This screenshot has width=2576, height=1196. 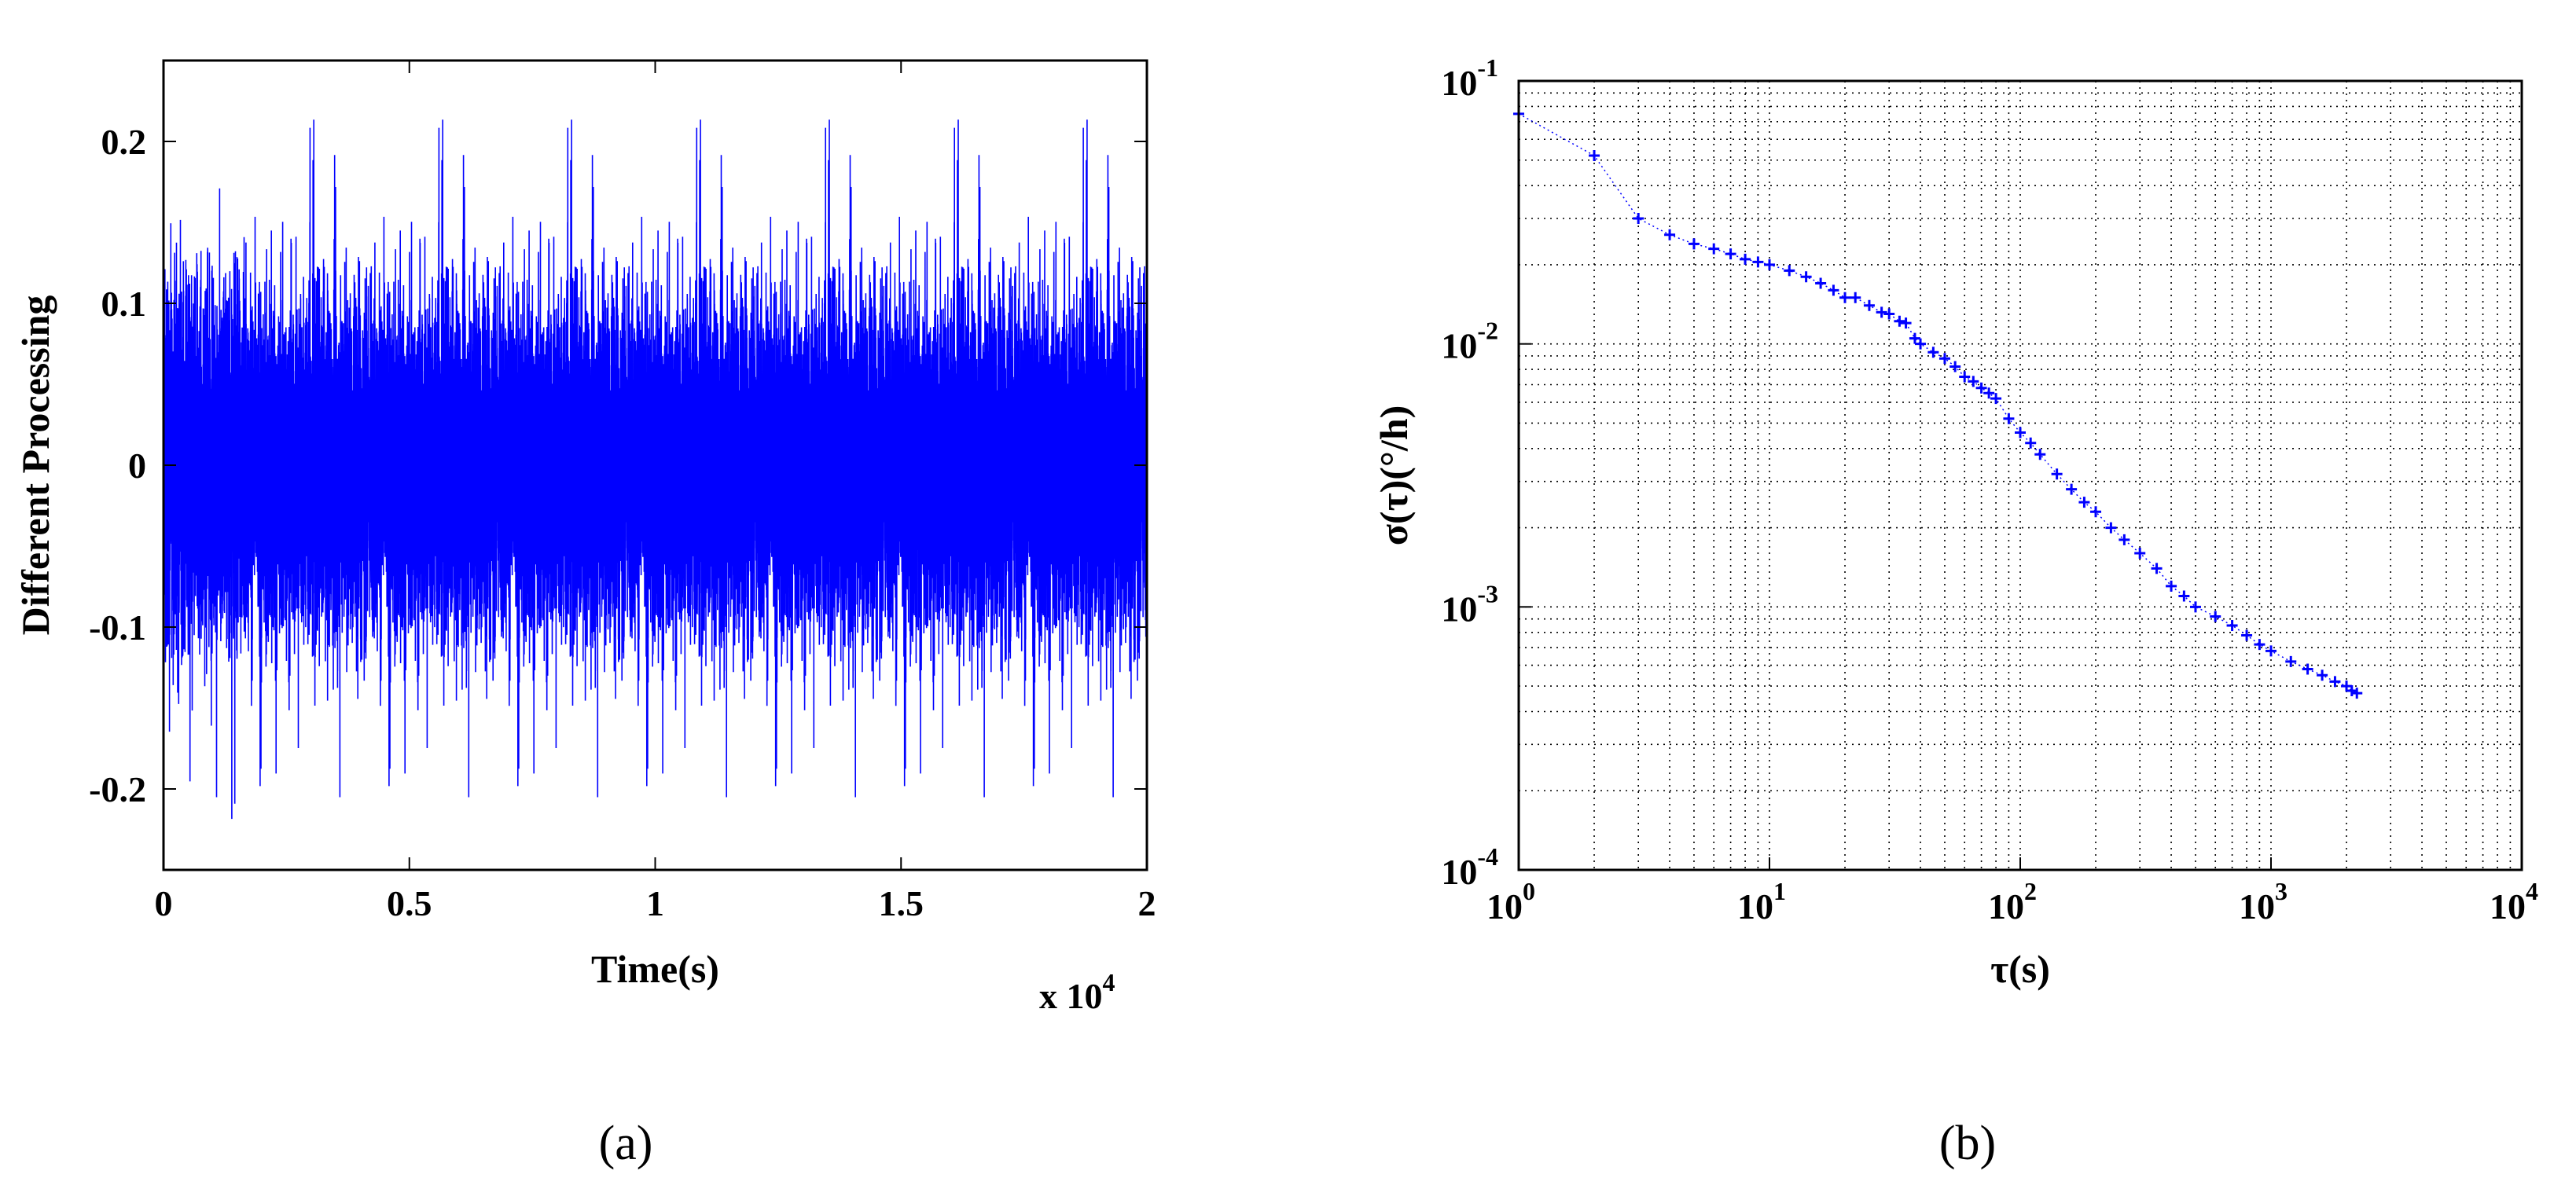 What do you see at coordinates (1147, 903) in the screenshot?
I see `chart-a-x-tick-label: 2` at bounding box center [1147, 903].